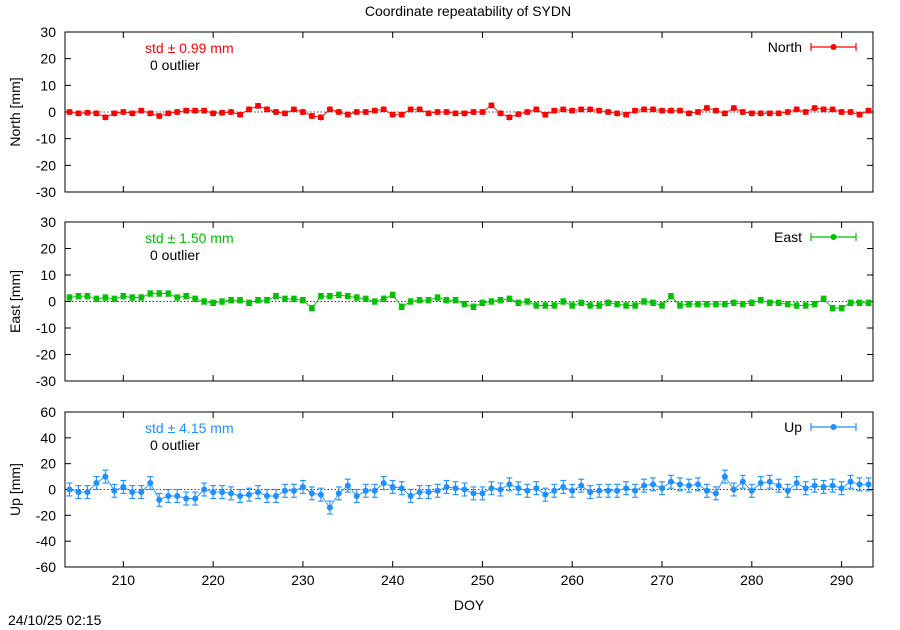 This screenshot has width=900, height=630. Describe the element at coordinates (15, 111) in the screenshot. I see `north-ylabel: North [mm]` at that location.